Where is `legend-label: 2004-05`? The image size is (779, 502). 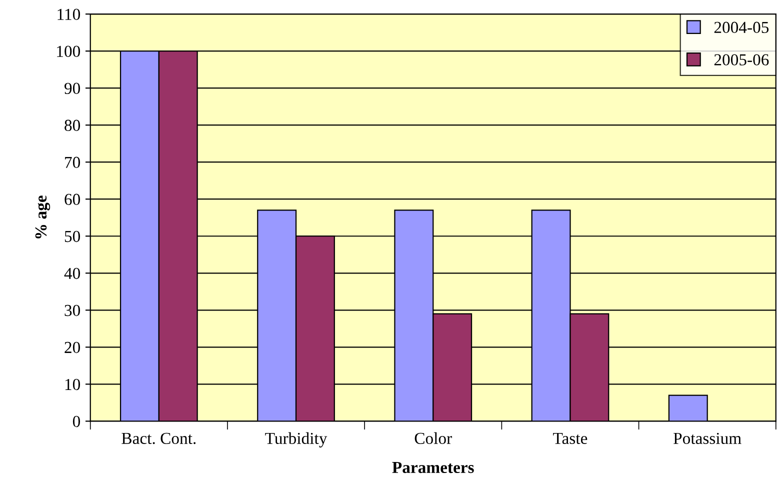 legend-label: 2004-05 is located at coordinates (741, 28).